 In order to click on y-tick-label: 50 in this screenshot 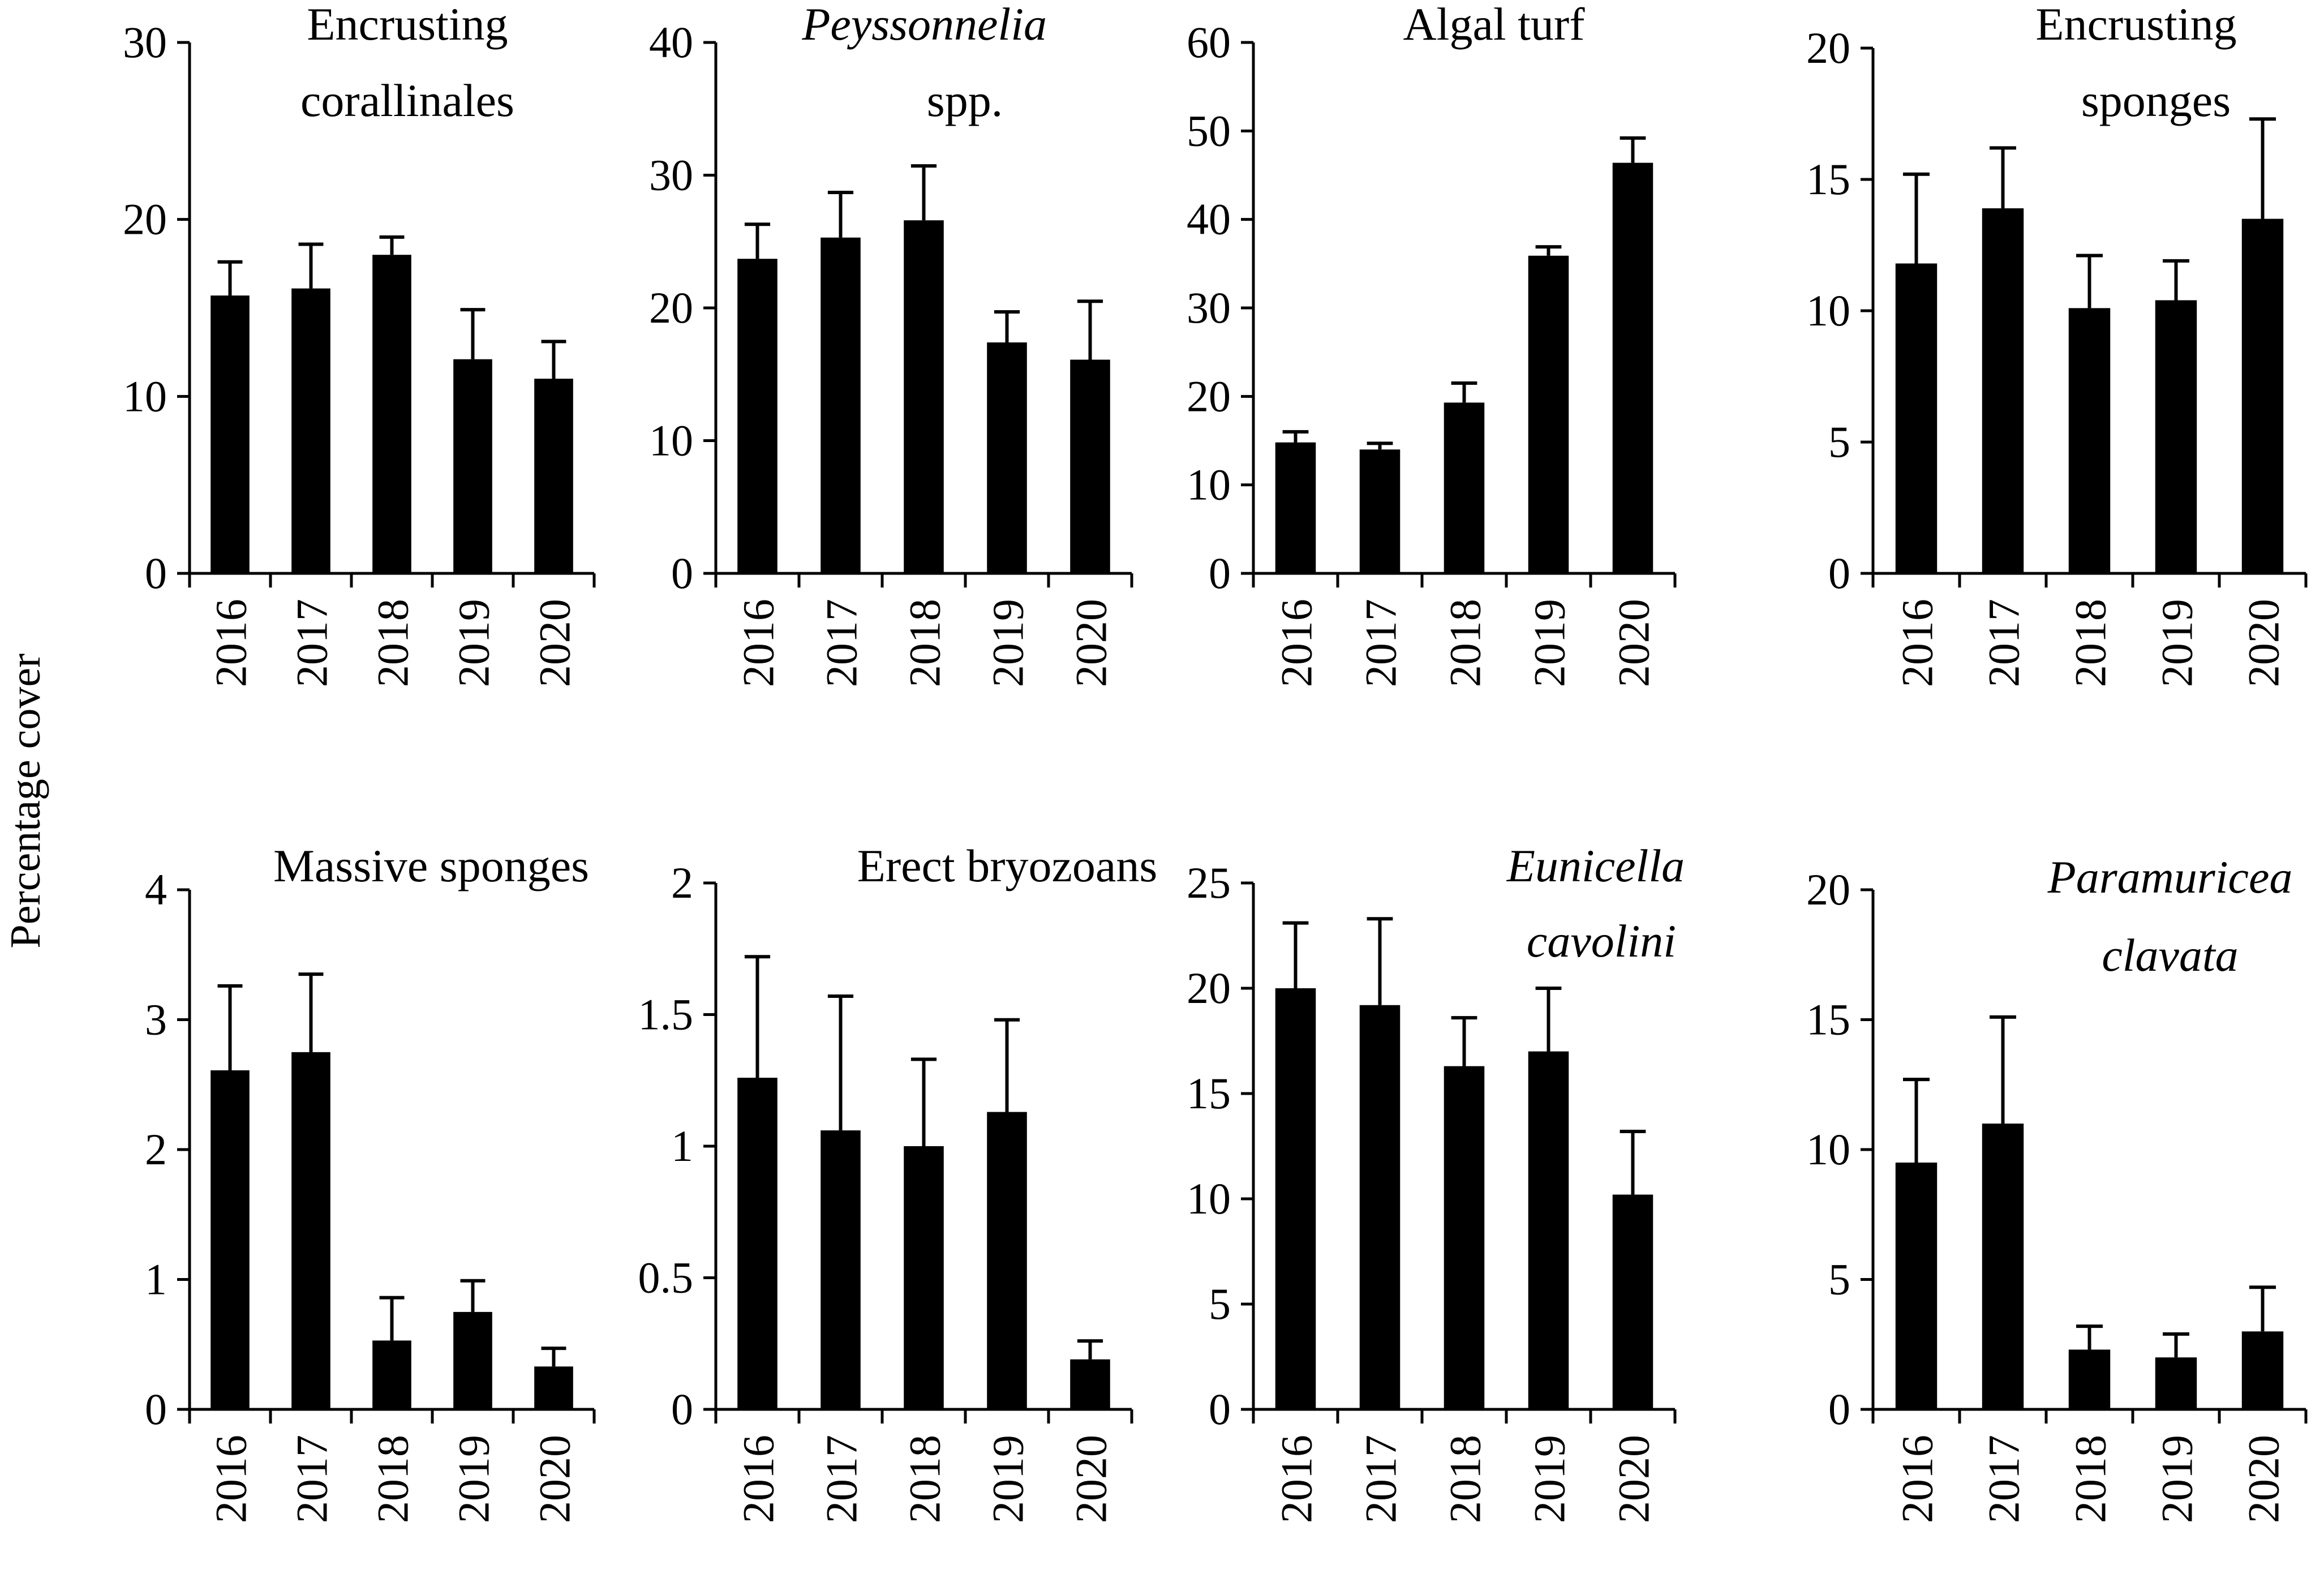, I will do `click(1209, 130)`.